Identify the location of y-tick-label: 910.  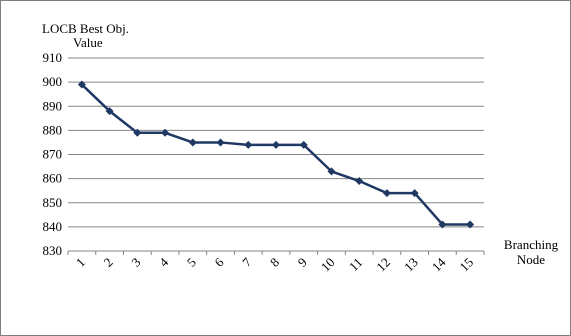
(53, 57).